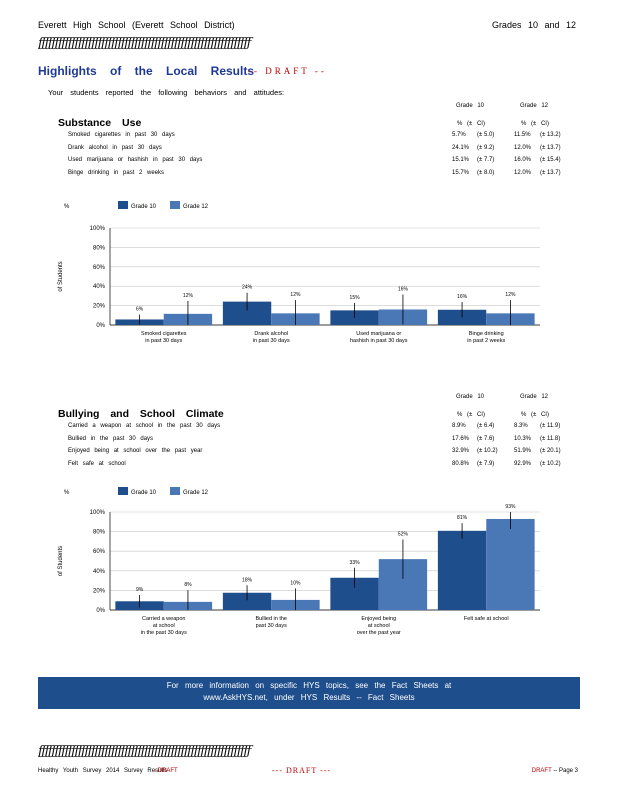 The width and height of the screenshot is (618, 800). I want to click on category-label: Drank alcohol, so click(271, 334).